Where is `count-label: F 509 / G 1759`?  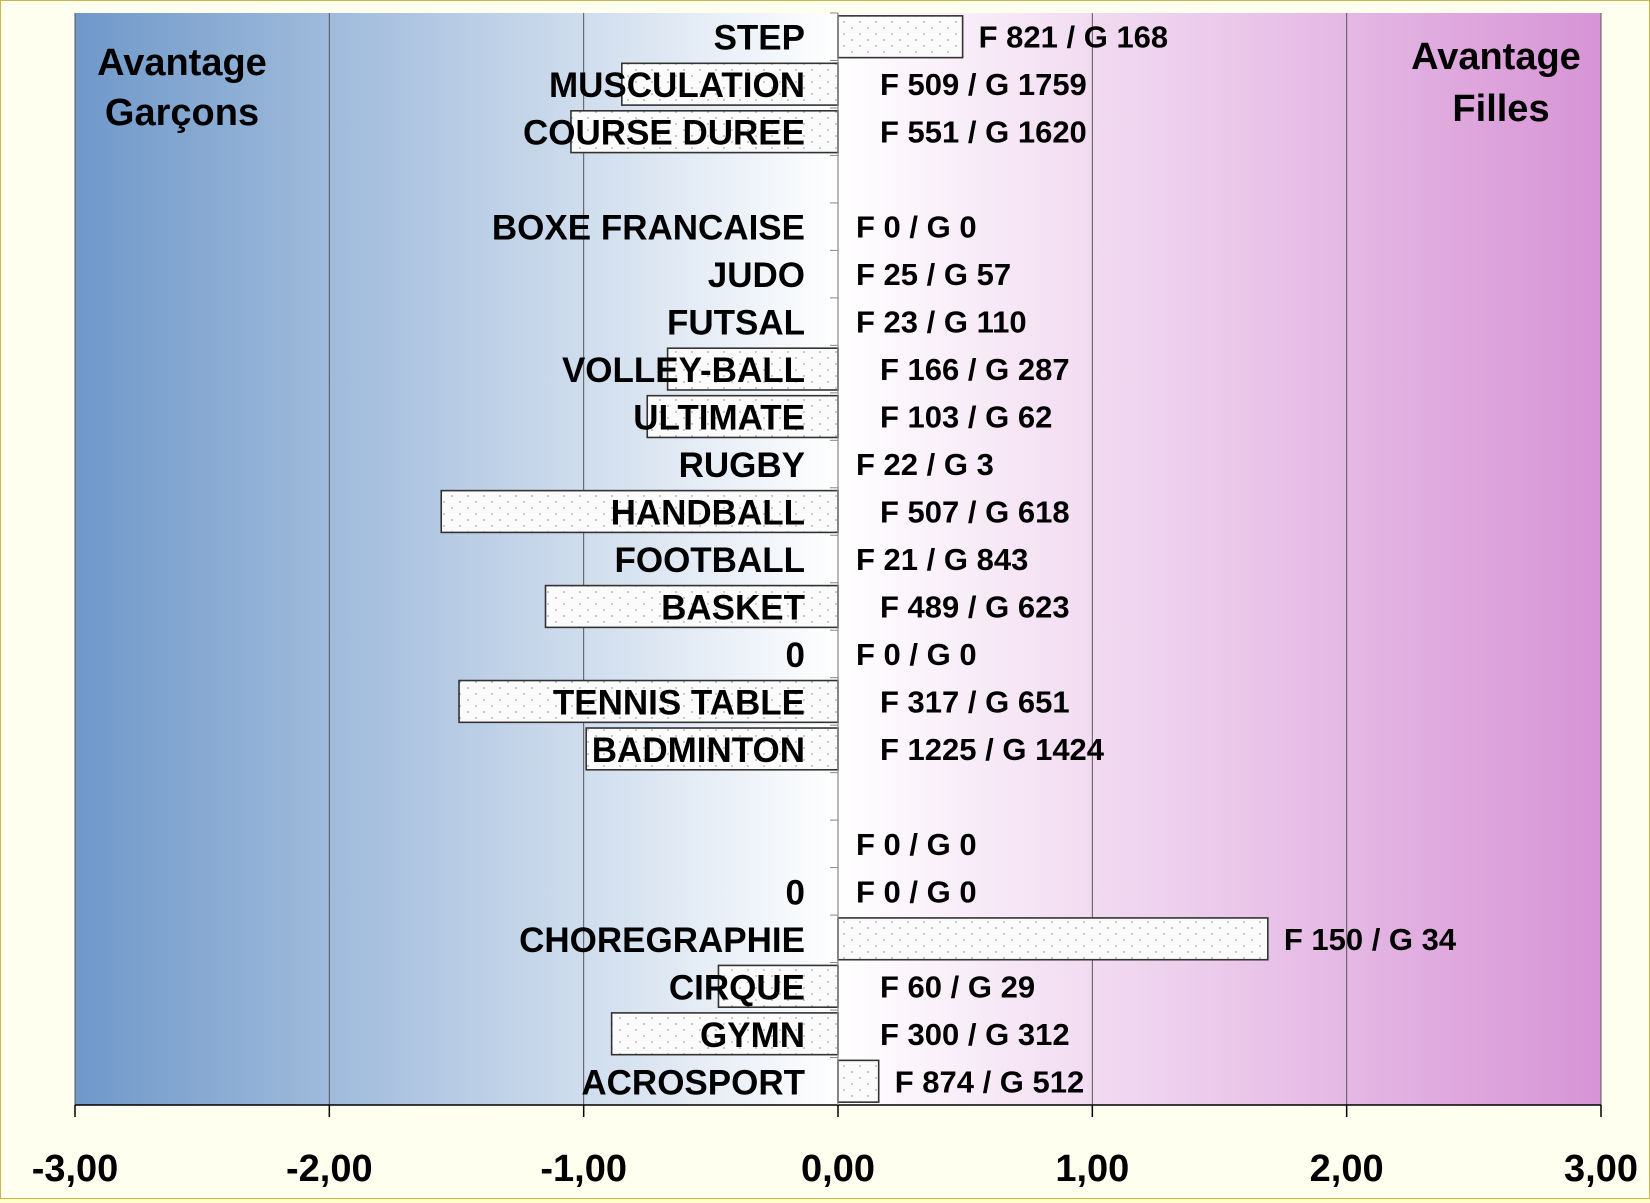
count-label: F 509 / G 1759 is located at coordinates (983, 84).